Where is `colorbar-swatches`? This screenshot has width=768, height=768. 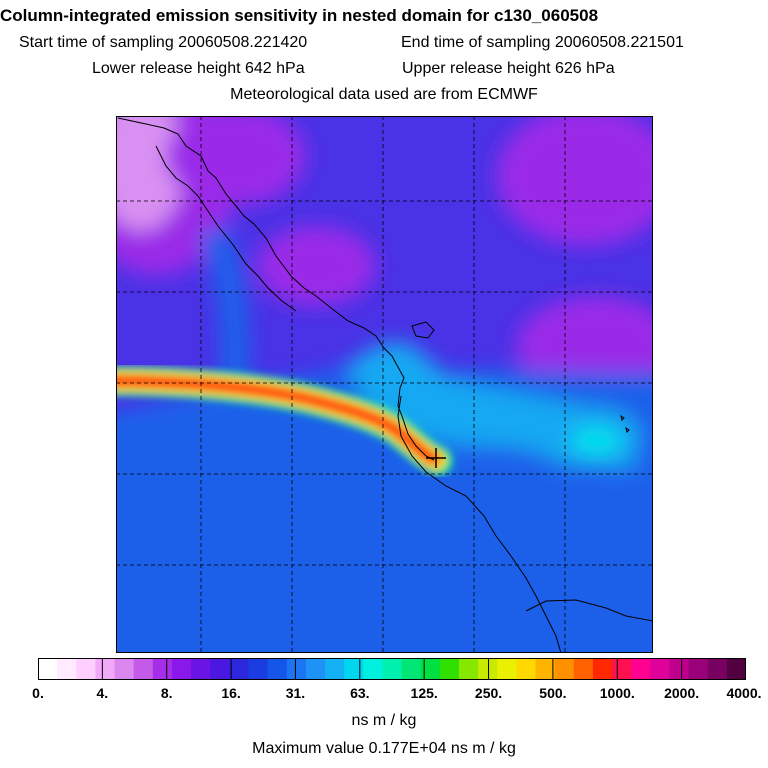 colorbar-swatches is located at coordinates (392, 669).